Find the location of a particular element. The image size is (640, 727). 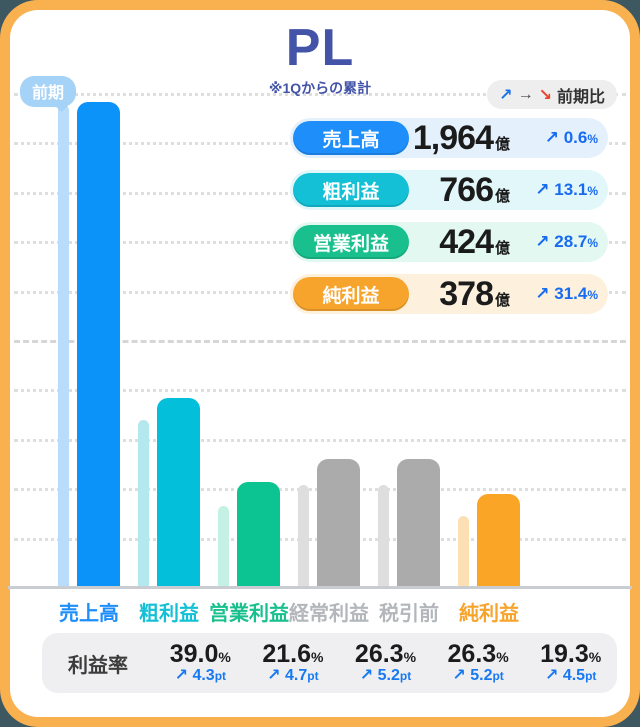

metric-change: ↗ 28.7% is located at coordinates (554, 242).